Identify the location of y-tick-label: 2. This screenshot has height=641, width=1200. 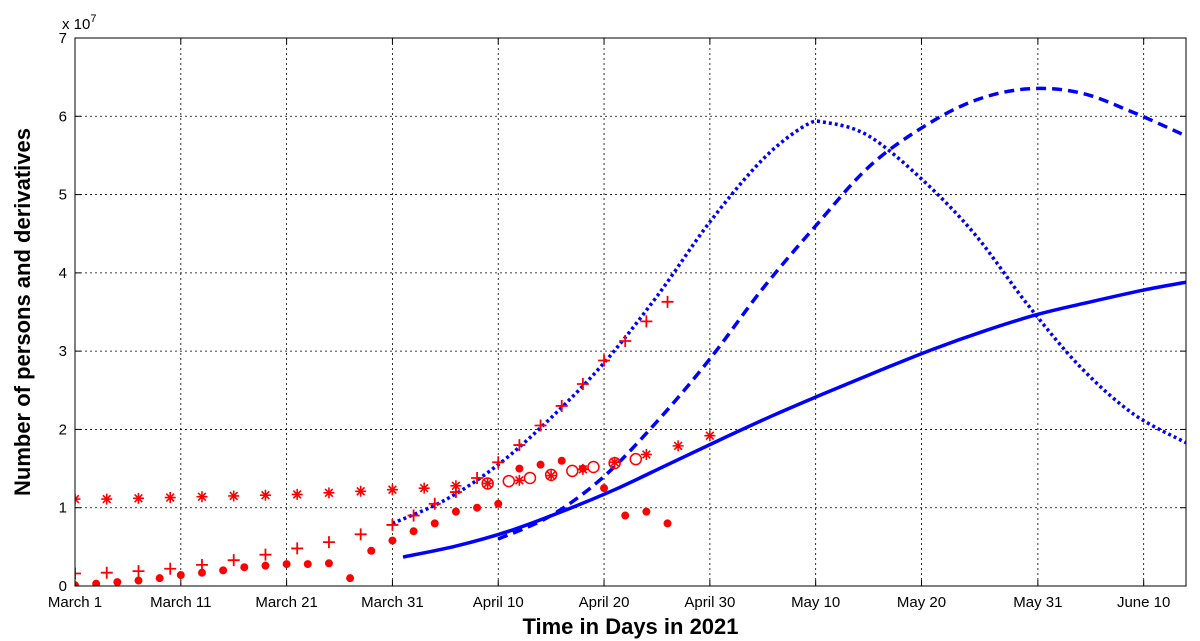
(63, 429).